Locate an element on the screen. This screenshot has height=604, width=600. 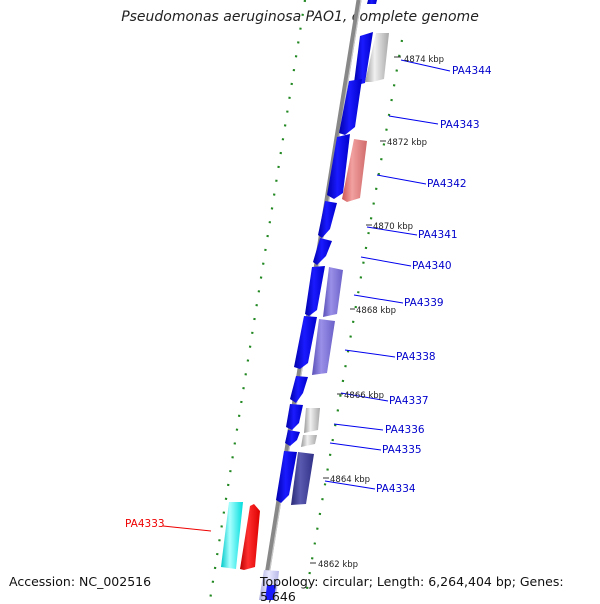
gene-label-pa4342: PA4342 is located at coordinates (447, 184).